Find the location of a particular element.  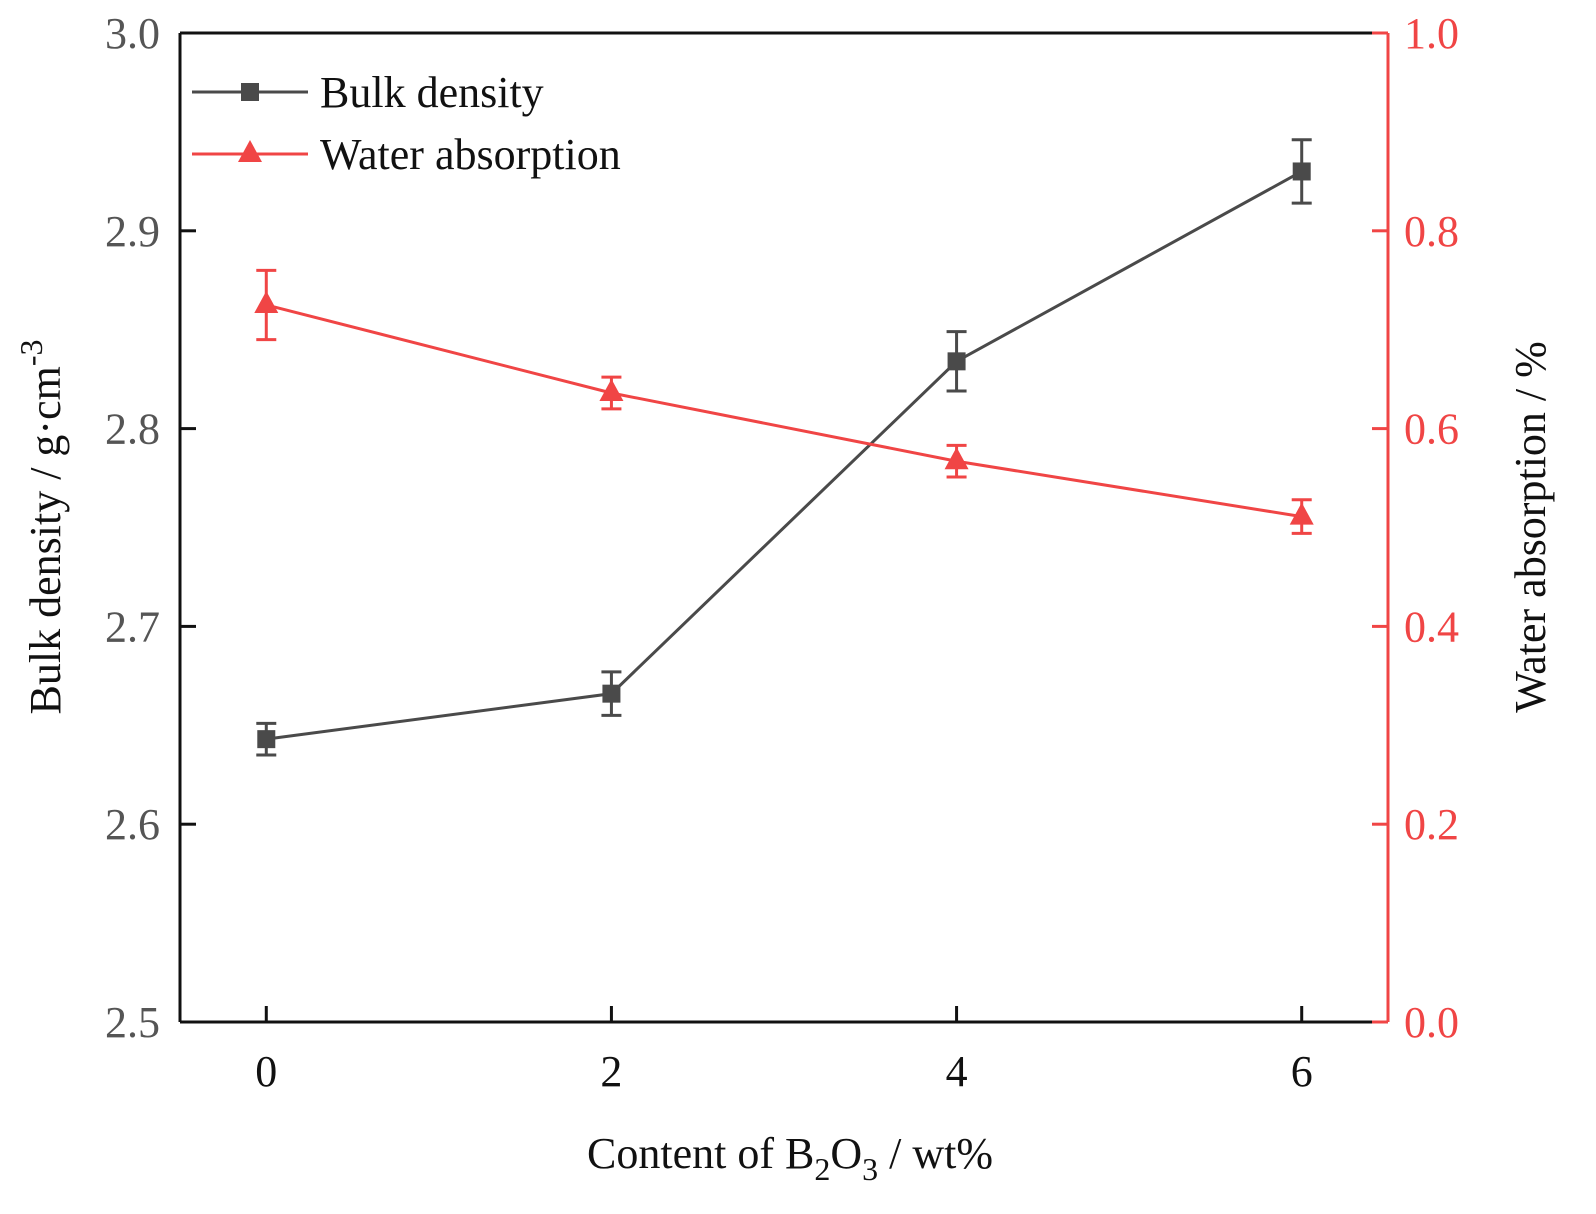

right-y-axis-title: Water absorption / % is located at coordinates (1530, 527).